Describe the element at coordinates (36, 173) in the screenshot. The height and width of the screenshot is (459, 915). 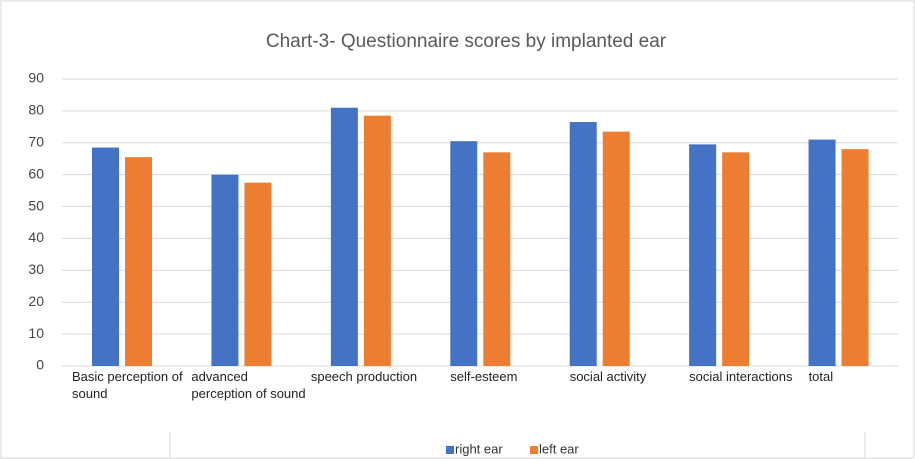
I see `y-tick-label: 60` at that location.